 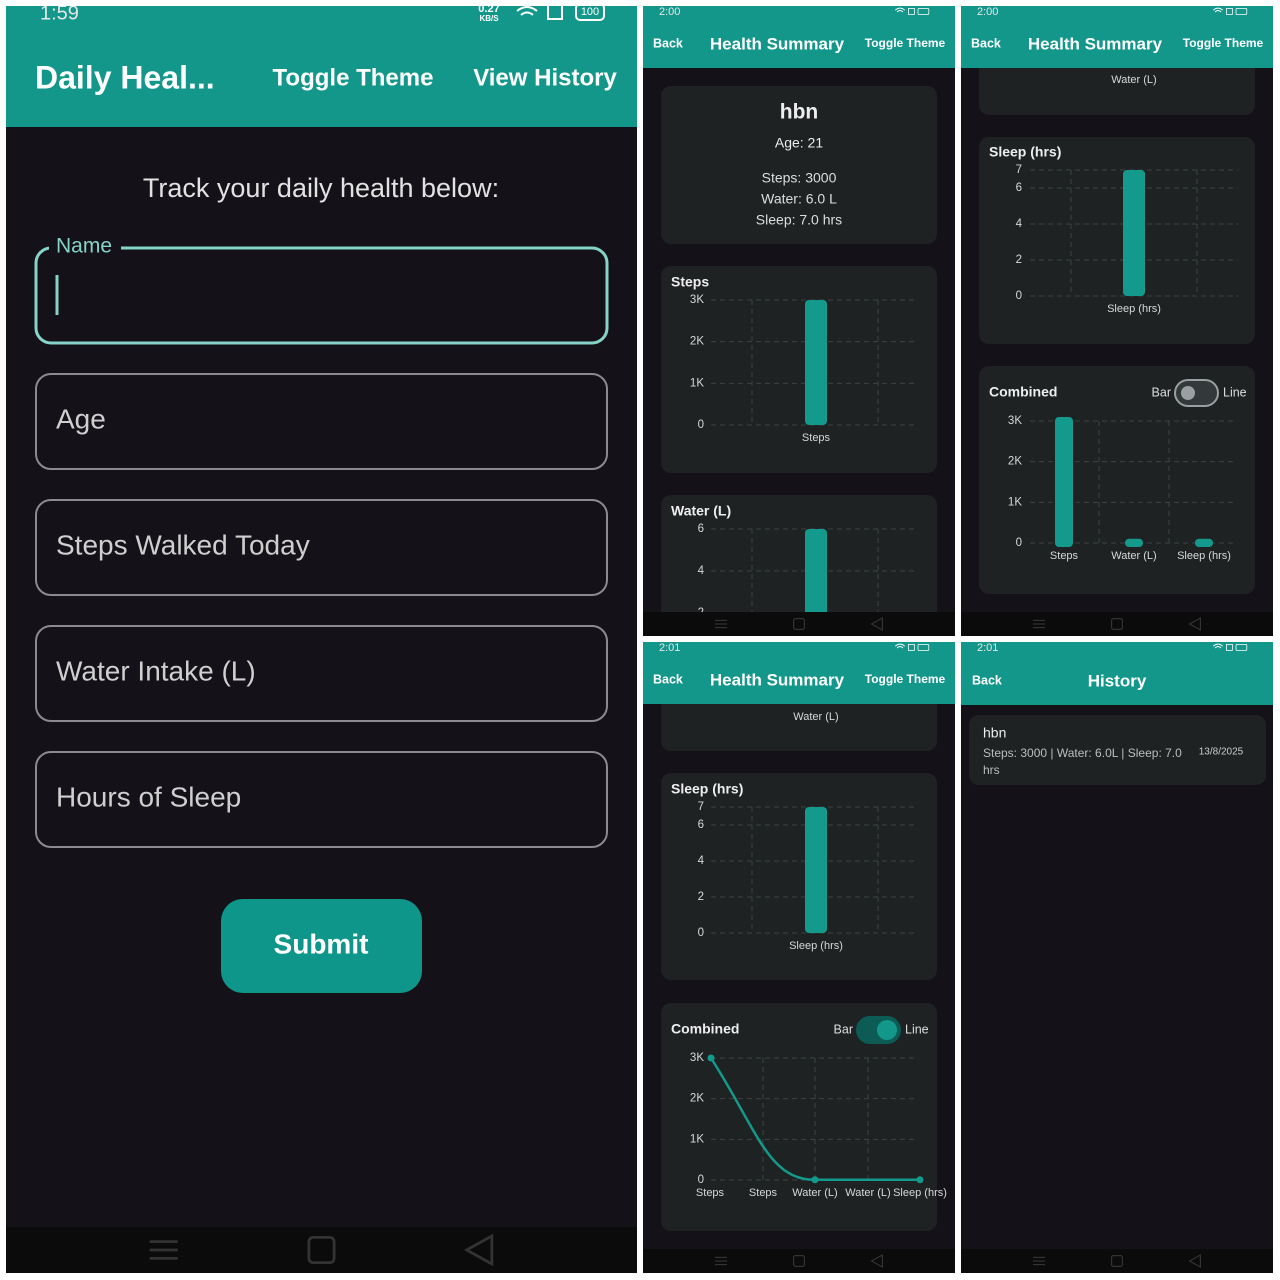 What do you see at coordinates (799, 199) in the screenshot?
I see `profile-water: Water: 6.0 L` at bounding box center [799, 199].